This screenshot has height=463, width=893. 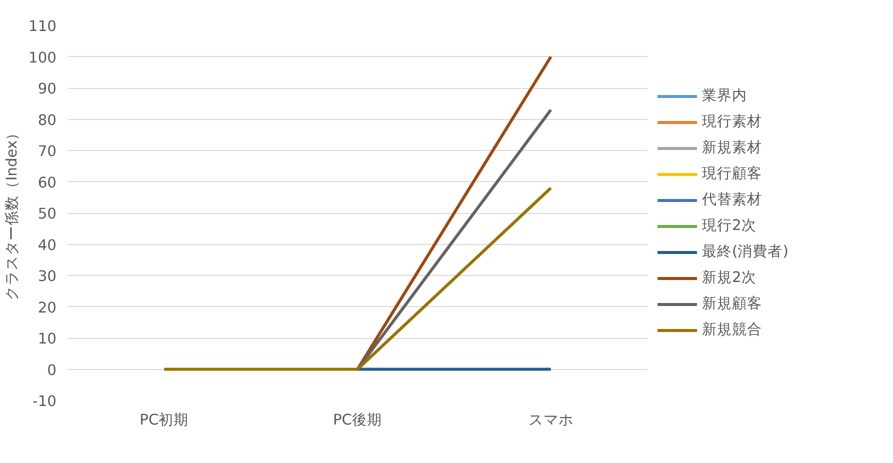 What do you see at coordinates (47, 214) in the screenshot?
I see `y-tick-label: 50` at bounding box center [47, 214].